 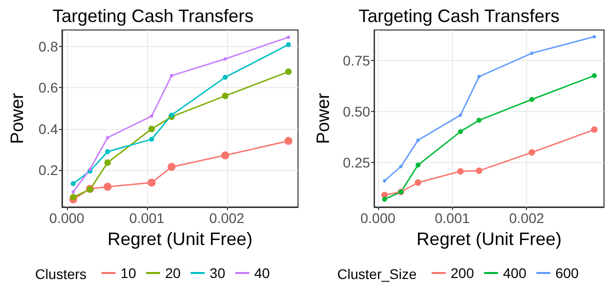 What do you see at coordinates (128, 273) in the screenshot?
I see `legend-label: 10` at bounding box center [128, 273].